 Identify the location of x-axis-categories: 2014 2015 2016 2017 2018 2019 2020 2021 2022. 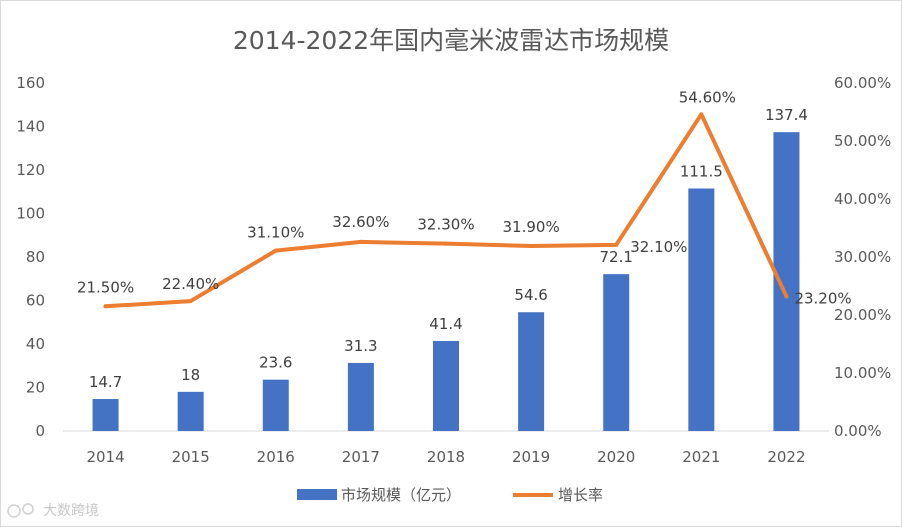
(445, 457).